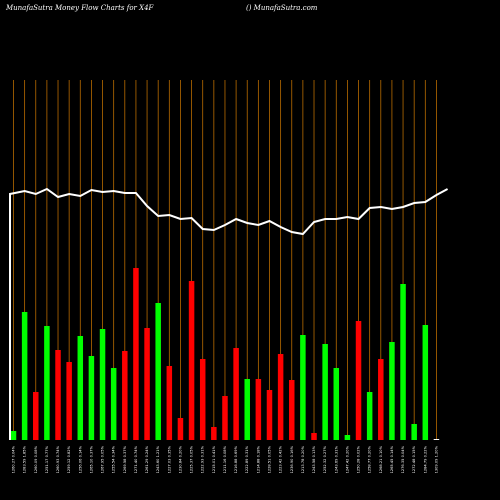  What do you see at coordinates (214, 459) in the screenshot?
I see `x-tick-label: 1215.01 0.41%` at bounding box center [214, 459].